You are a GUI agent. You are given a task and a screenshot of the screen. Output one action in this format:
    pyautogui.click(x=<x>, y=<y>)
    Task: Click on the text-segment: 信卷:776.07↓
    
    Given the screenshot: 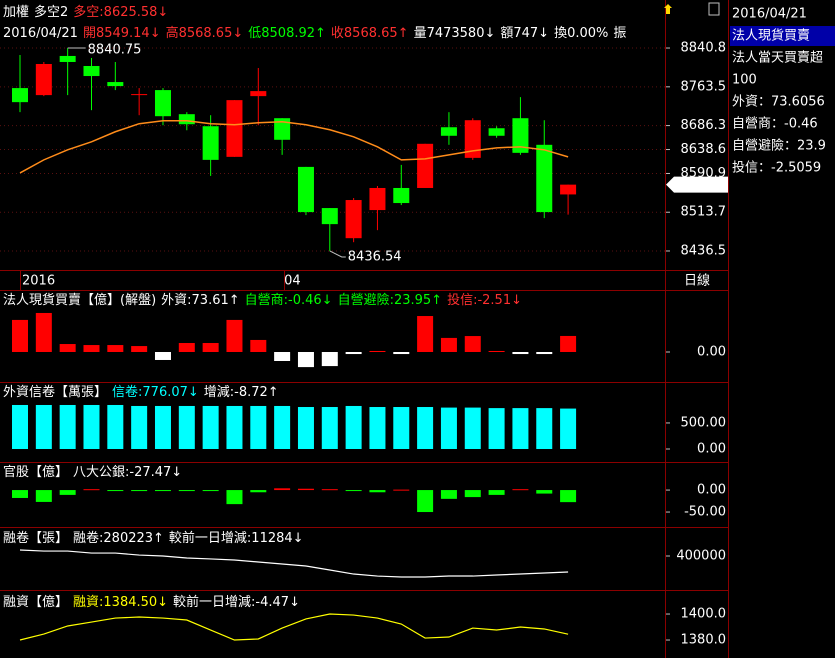 What is the action you would take?
    pyautogui.click(x=155, y=392)
    